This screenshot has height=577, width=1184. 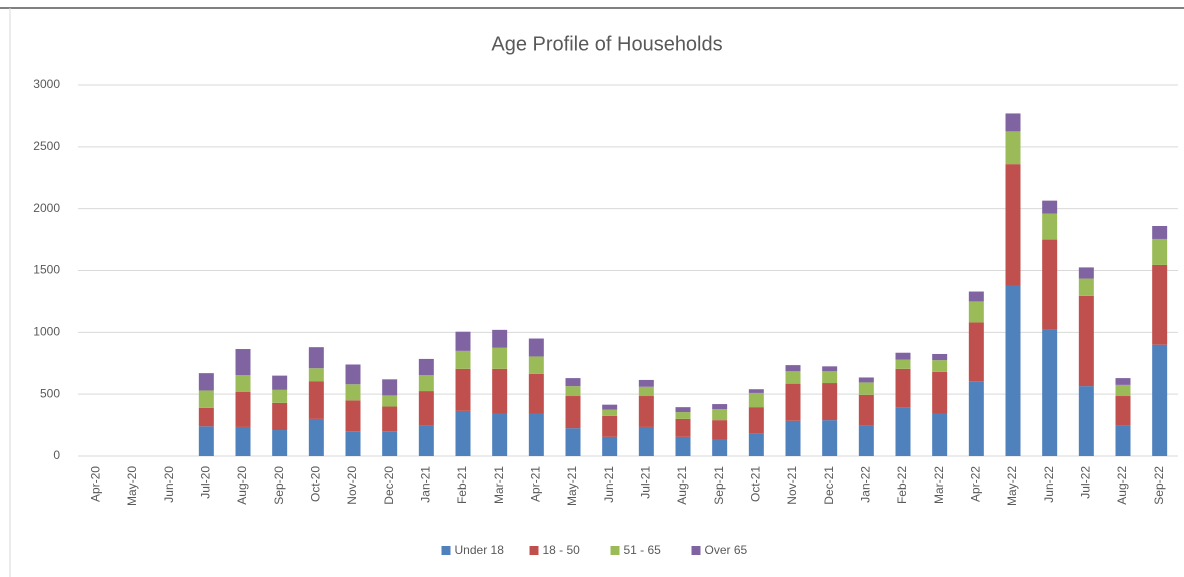 What do you see at coordinates (719, 485) in the screenshot?
I see `x-tick-label: Sep-21` at bounding box center [719, 485].